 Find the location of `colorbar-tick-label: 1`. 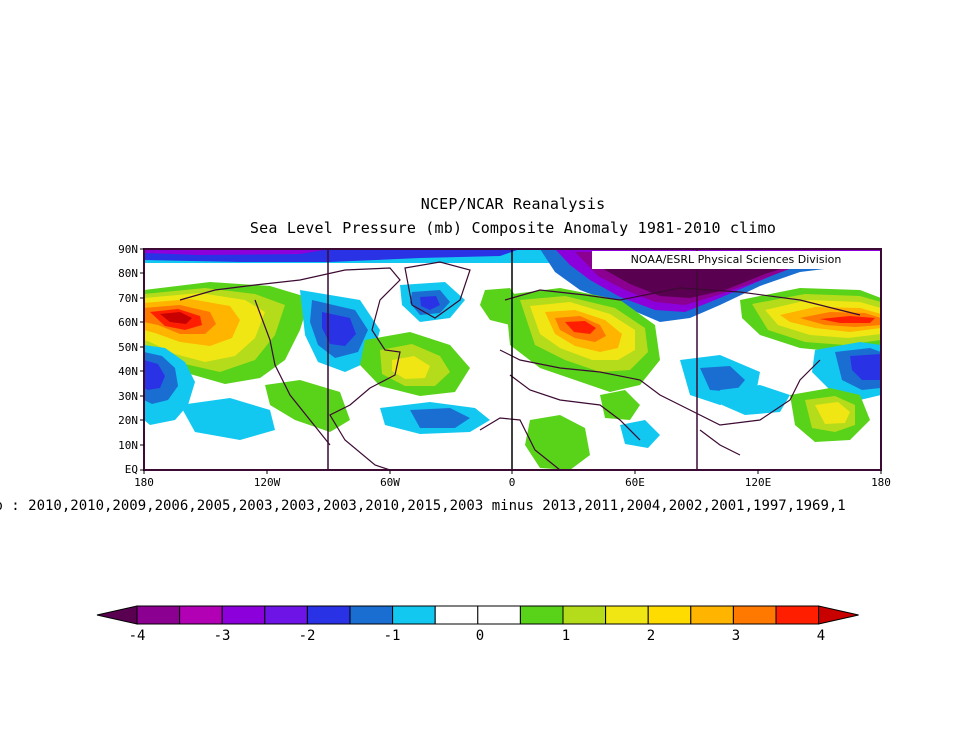

colorbar-tick-label: 1 is located at coordinates (566, 636).